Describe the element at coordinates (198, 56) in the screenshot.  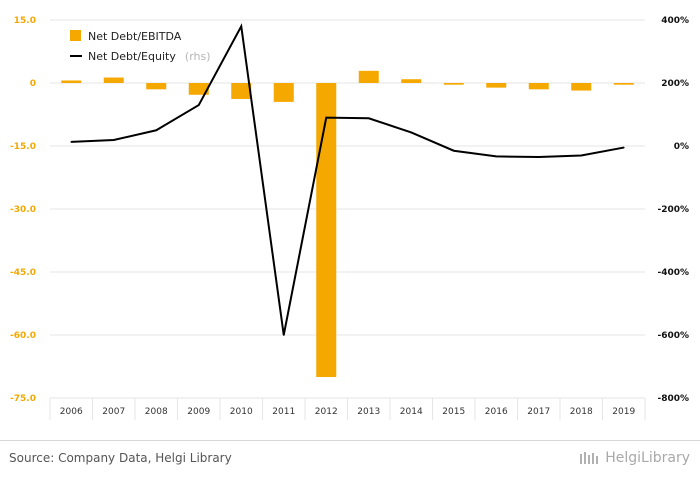
I see `legend-label-rhs-note: (rhs)` at that location.